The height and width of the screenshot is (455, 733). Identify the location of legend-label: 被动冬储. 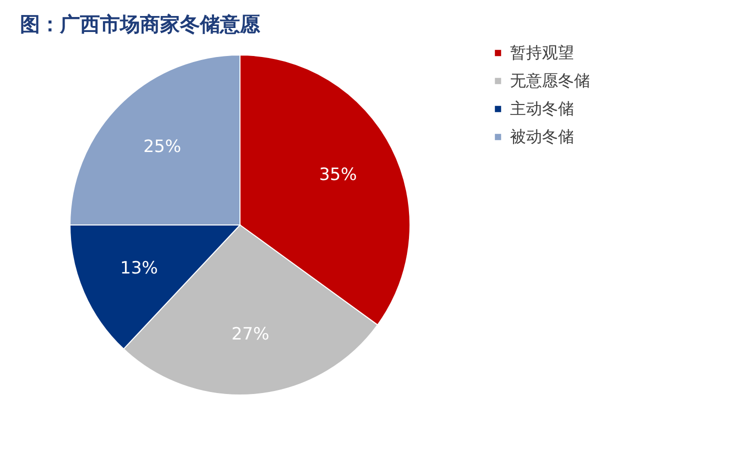
(542, 136).